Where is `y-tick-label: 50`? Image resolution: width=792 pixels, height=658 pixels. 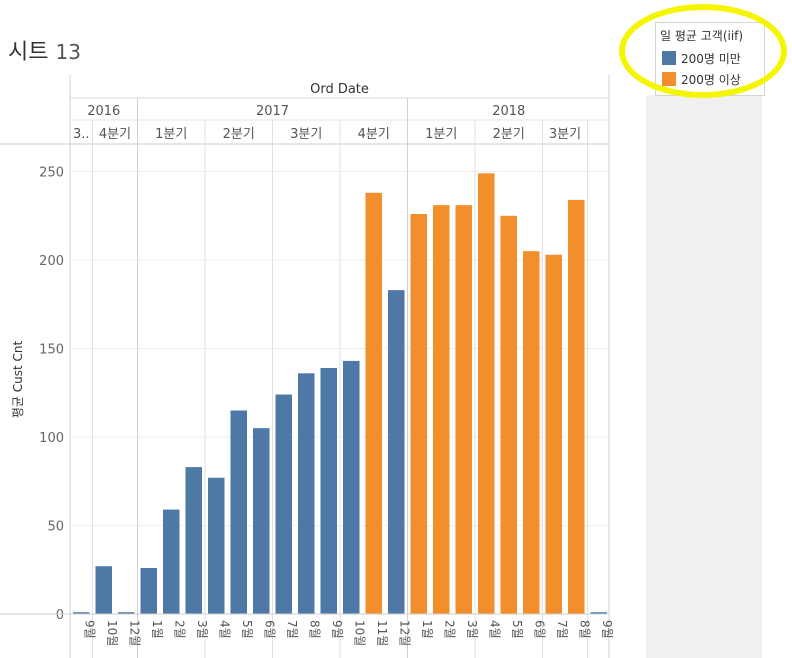
y-tick-label: 50 is located at coordinates (55, 527).